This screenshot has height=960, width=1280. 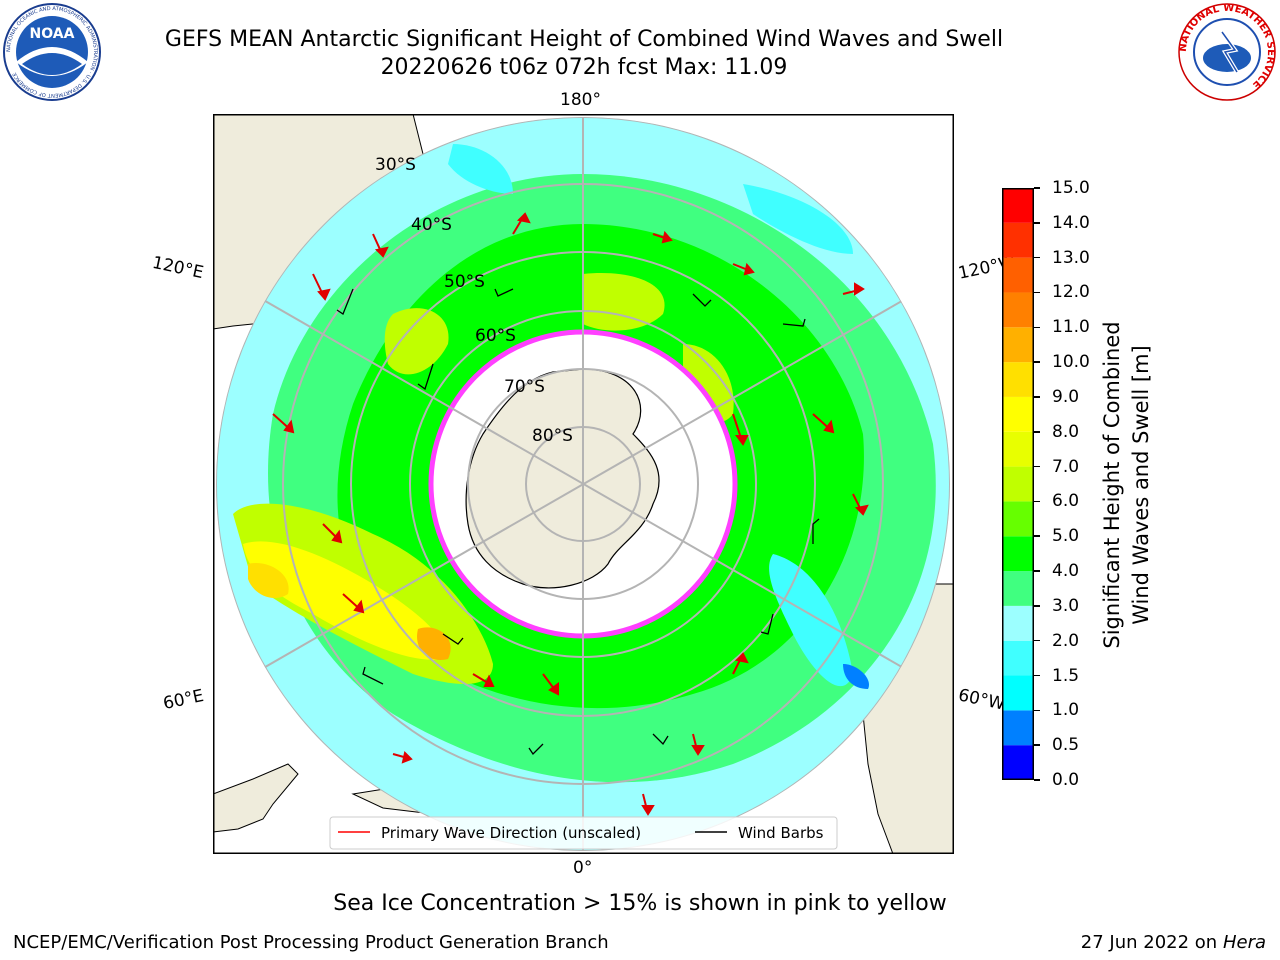 I want to click on colorbar-tick-label: 6.0, so click(x=1066, y=501).